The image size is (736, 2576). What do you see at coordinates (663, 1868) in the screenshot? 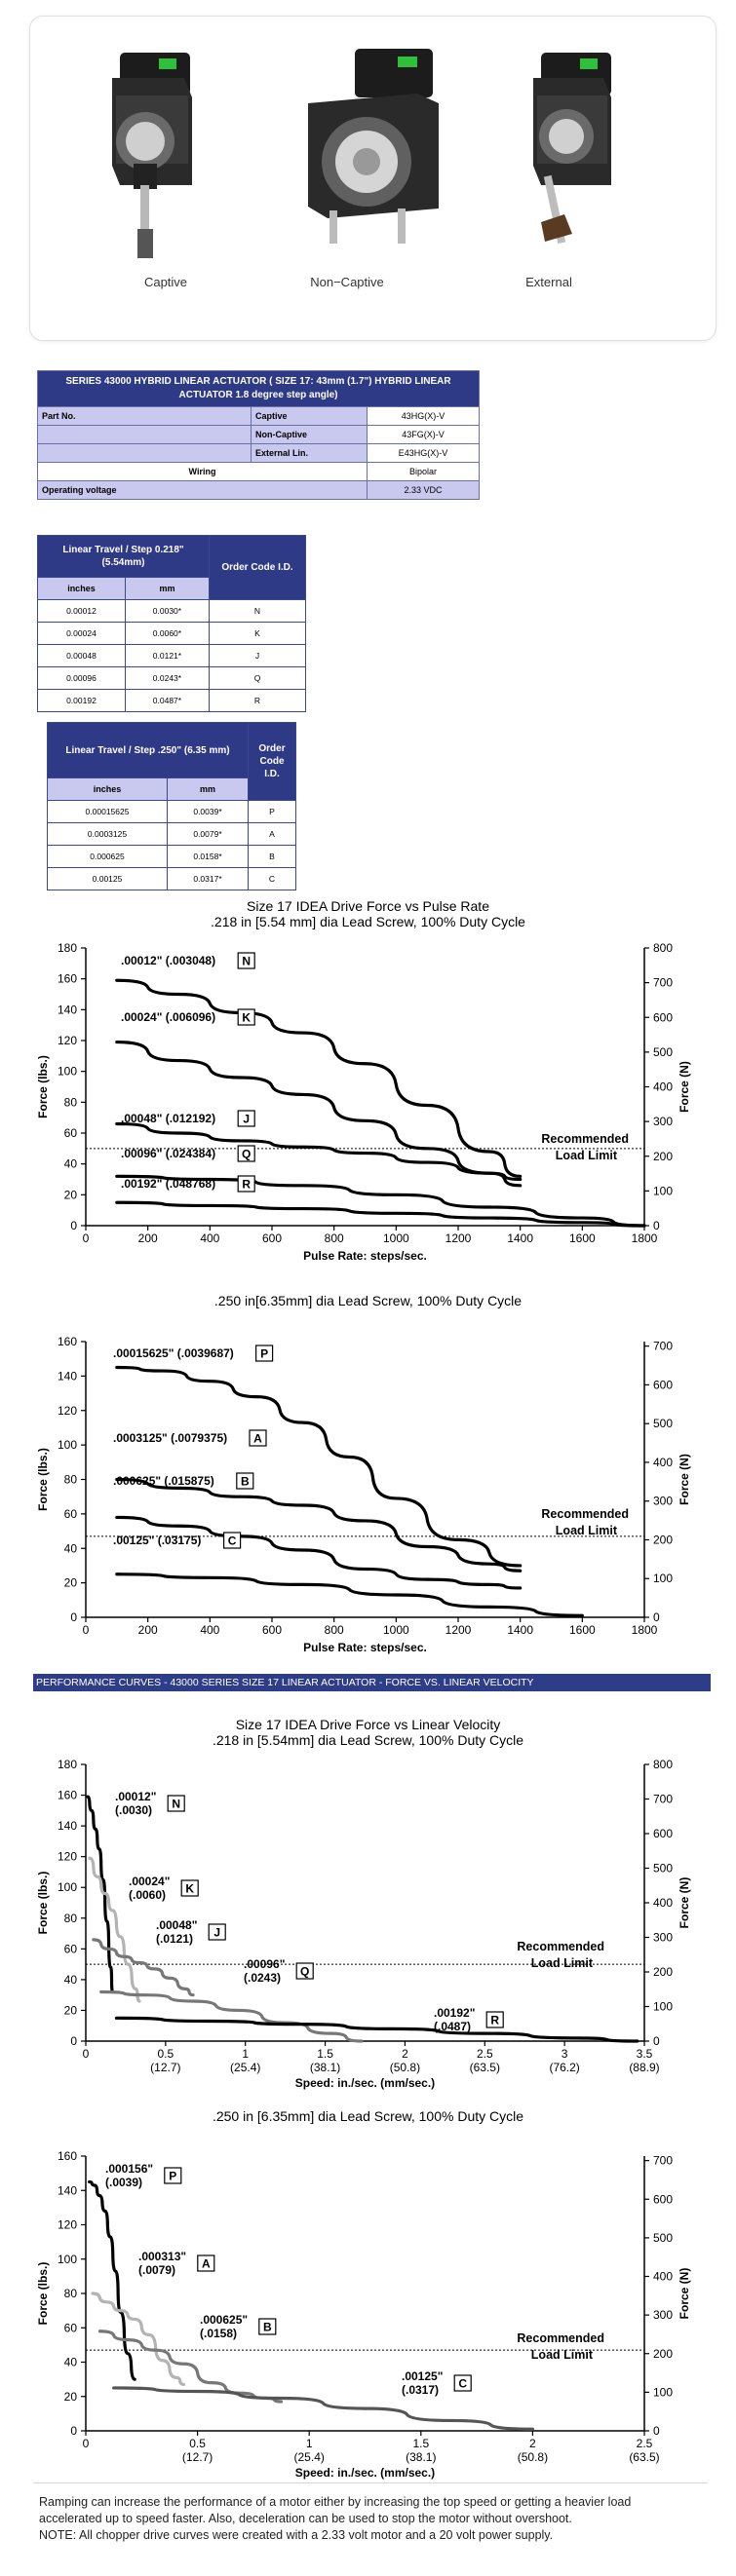
I see `y2-tick-label: 500` at bounding box center [663, 1868].